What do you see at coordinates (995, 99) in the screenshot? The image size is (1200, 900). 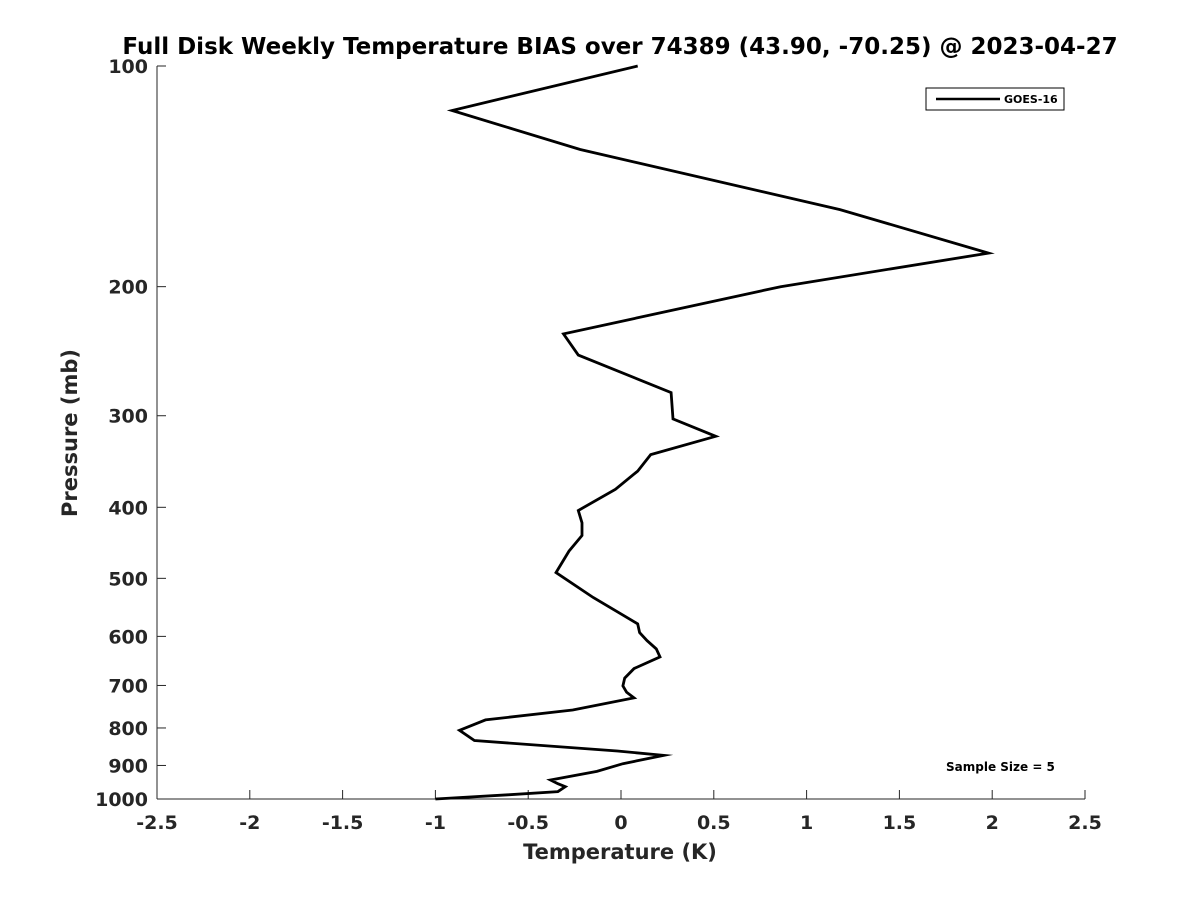 I see `legend: GOES-16` at bounding box center [995, 99].